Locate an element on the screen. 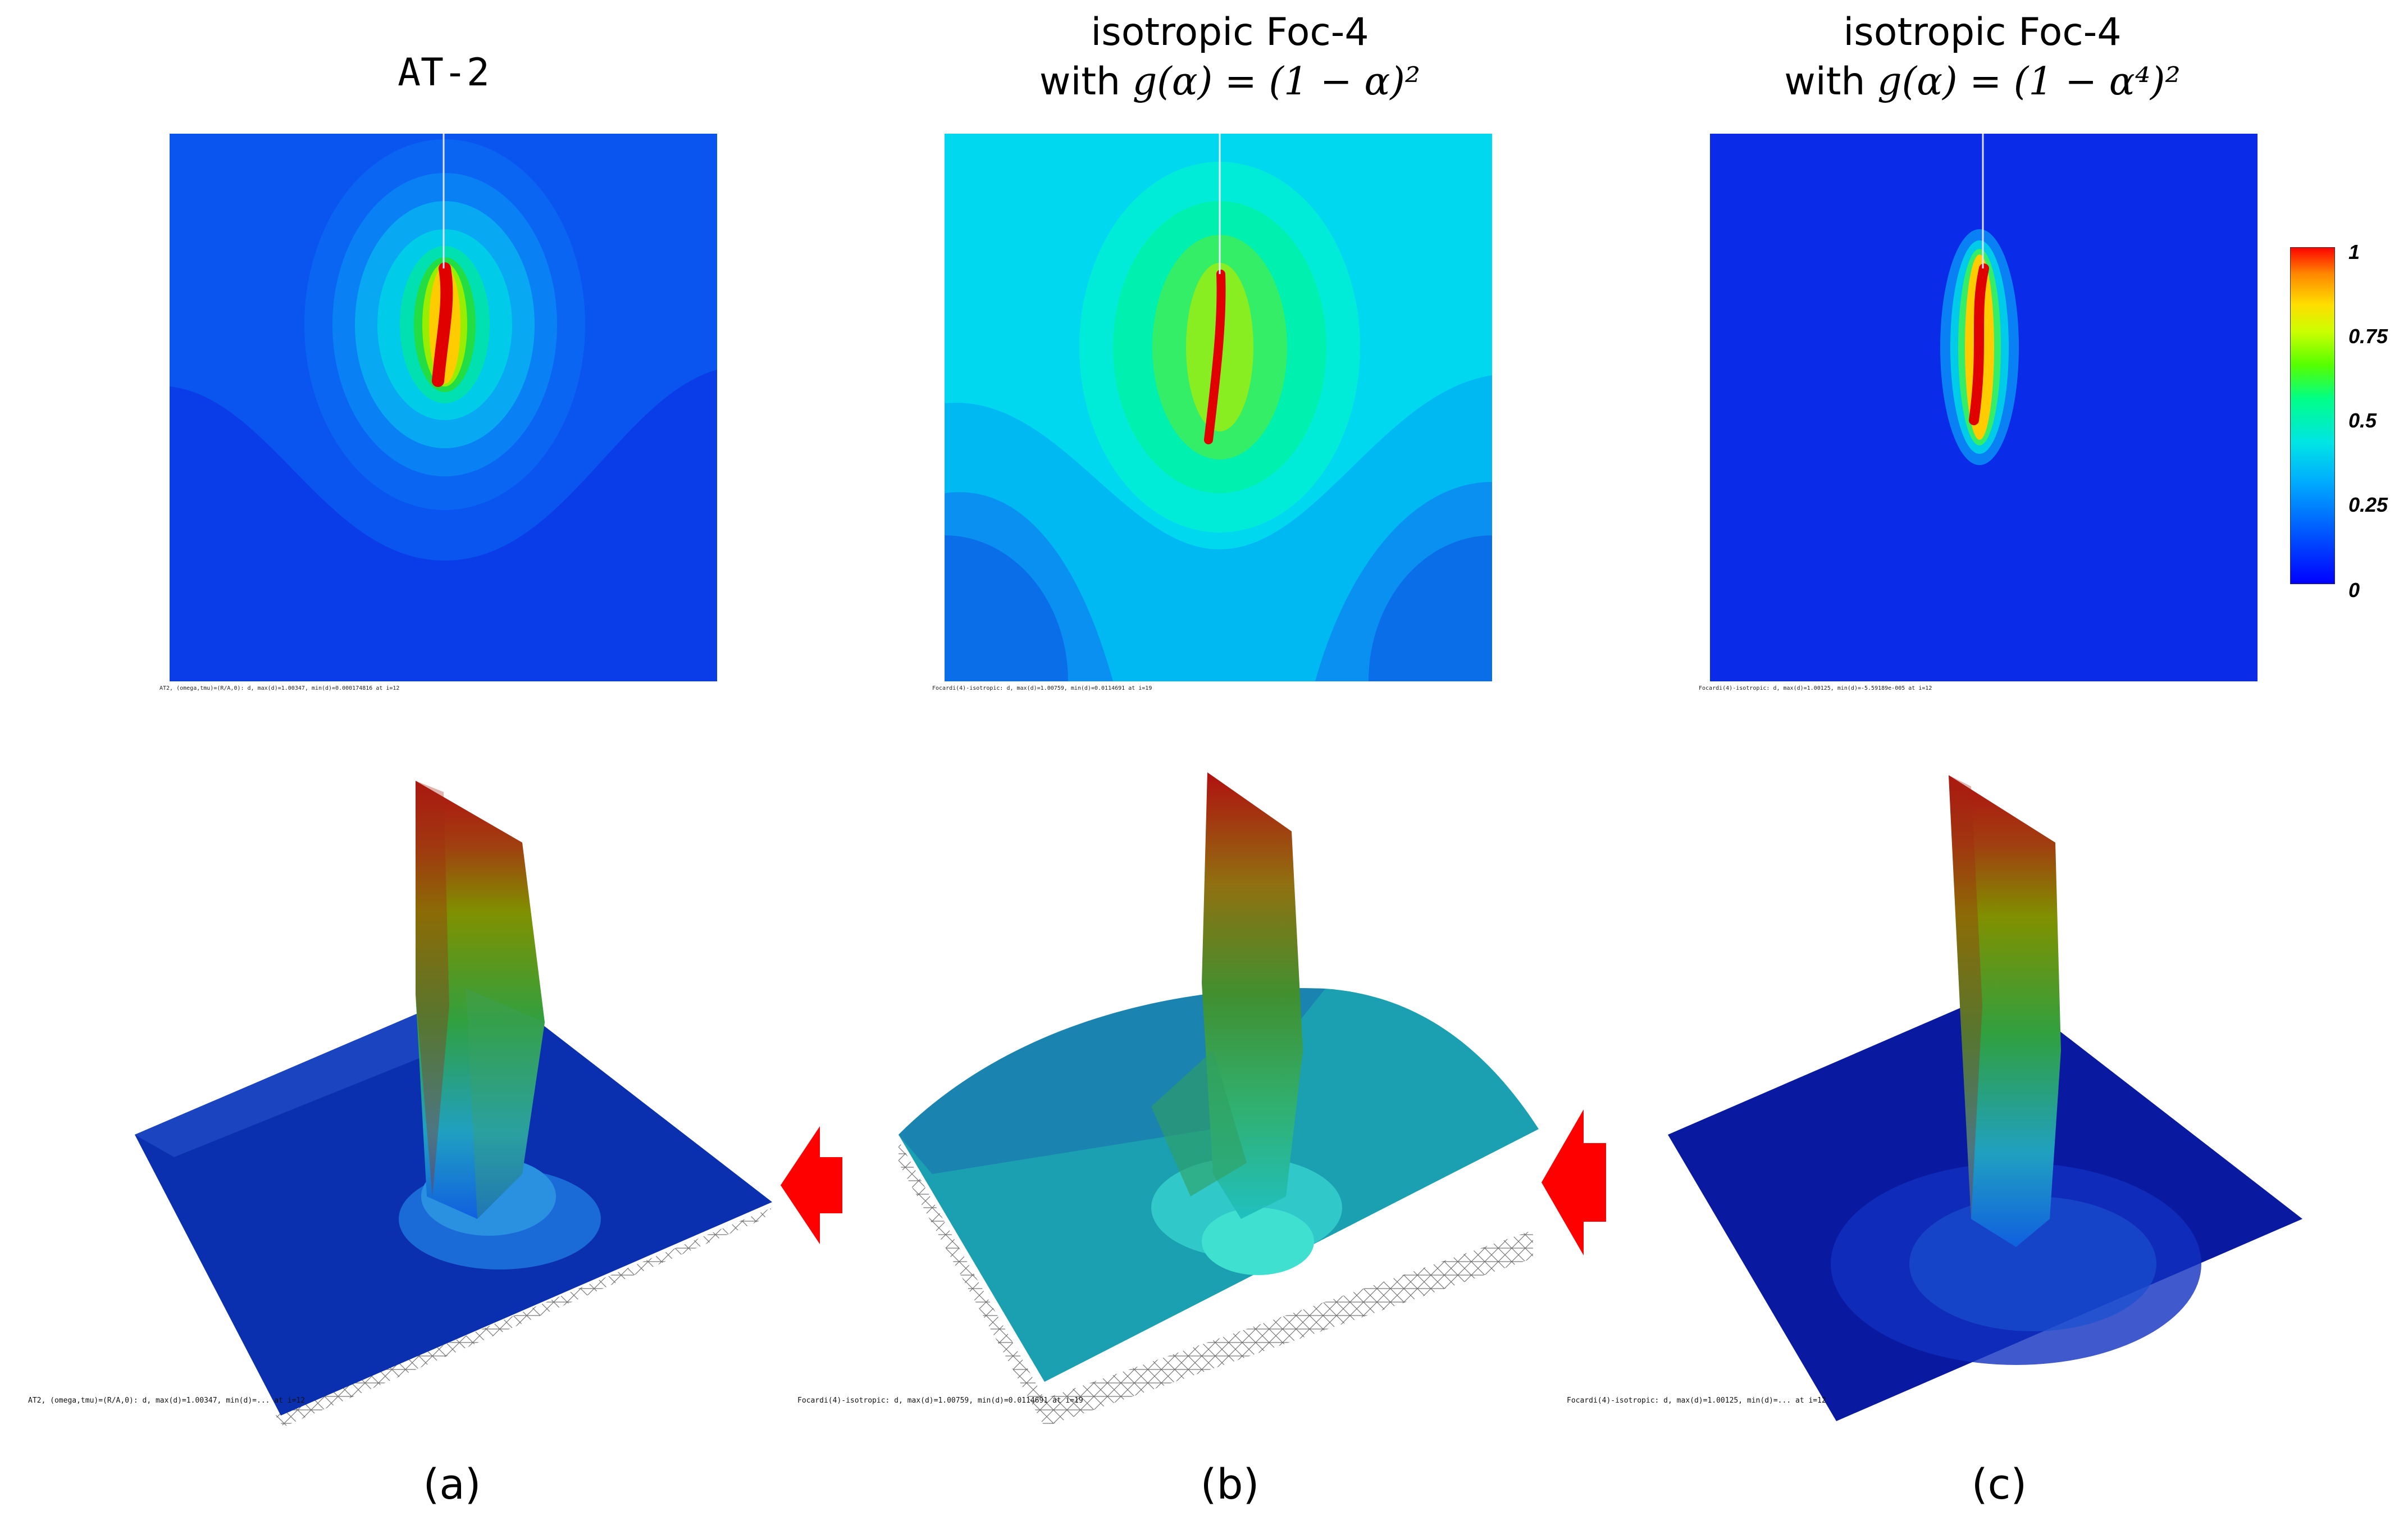 The width and height of the screenshot is (2408, 1520). colorbar-tick-075: 0.75 is located at coordinates (2368, 336).